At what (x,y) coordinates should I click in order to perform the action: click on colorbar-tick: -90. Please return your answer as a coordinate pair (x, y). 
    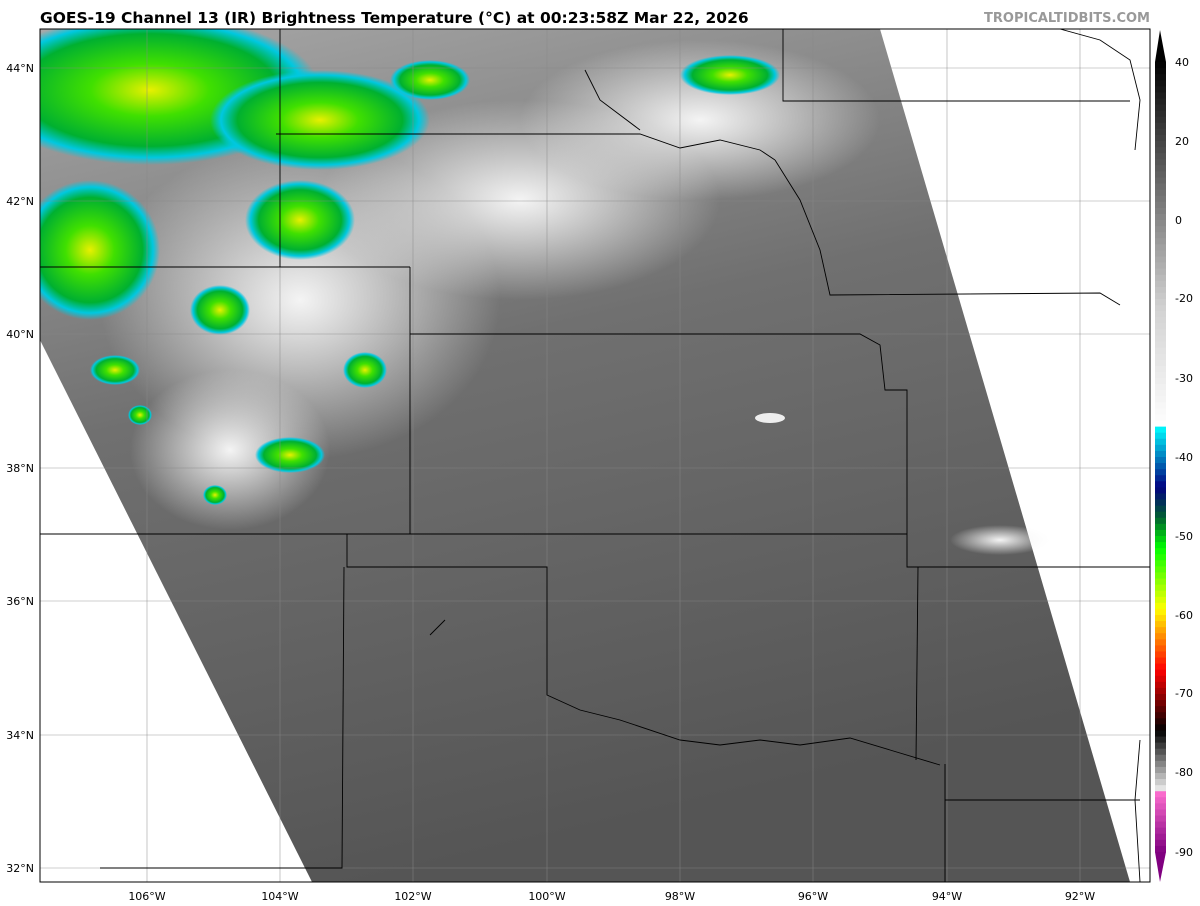
    Looking at the image, I should click on (1184, 852).